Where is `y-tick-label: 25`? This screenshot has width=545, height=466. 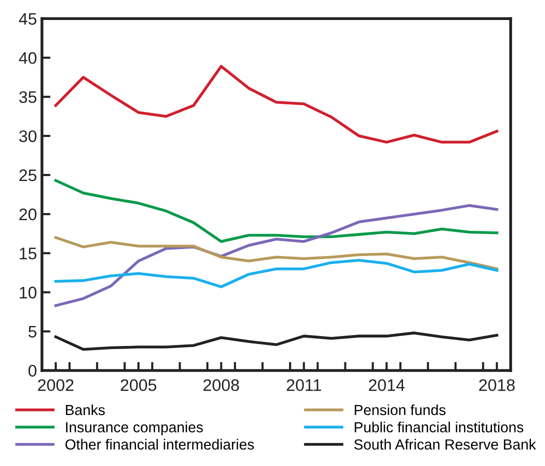
y-tick-label: 25 is located at coordinates (27, 175).